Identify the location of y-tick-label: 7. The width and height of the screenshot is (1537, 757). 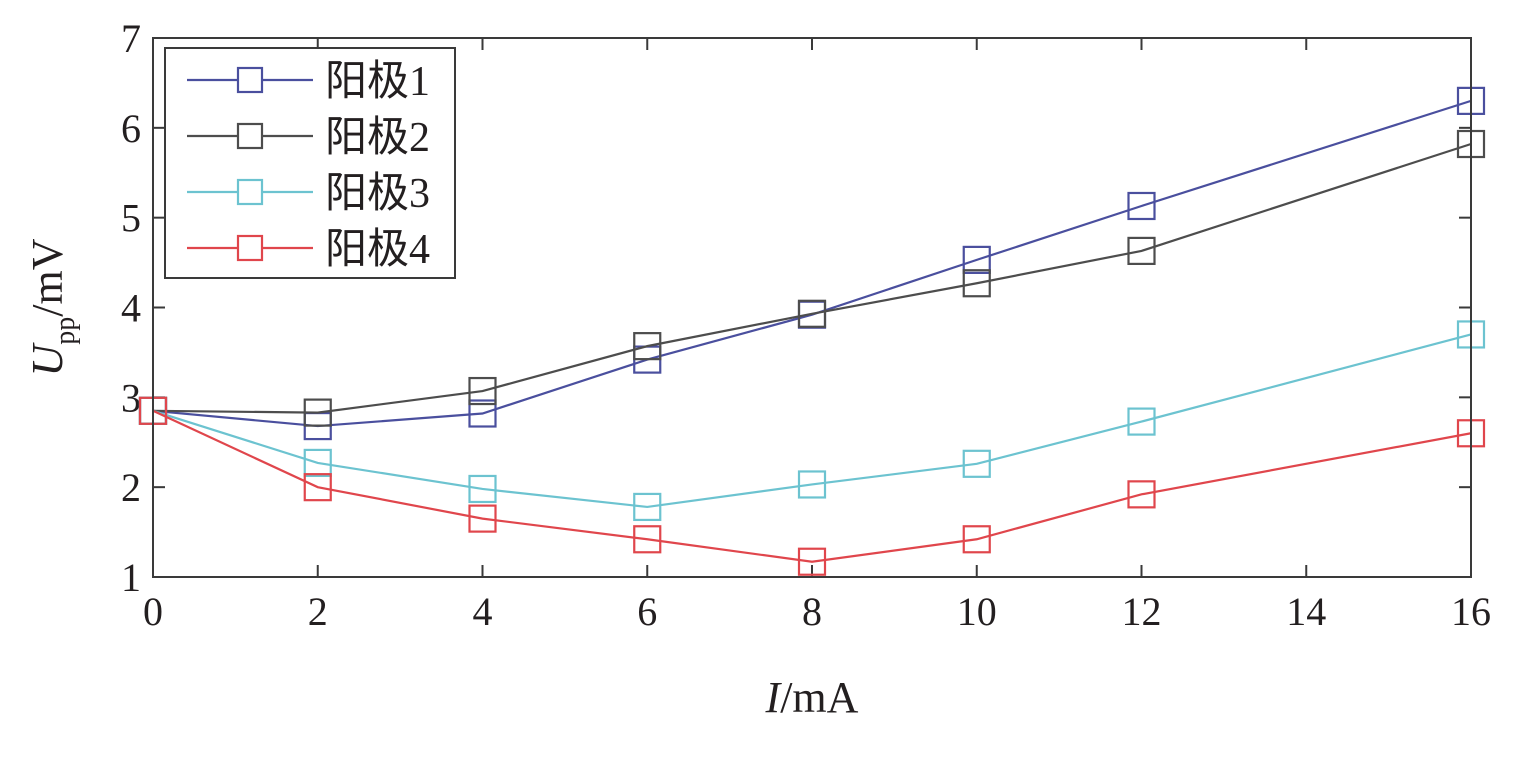
(131, 38).